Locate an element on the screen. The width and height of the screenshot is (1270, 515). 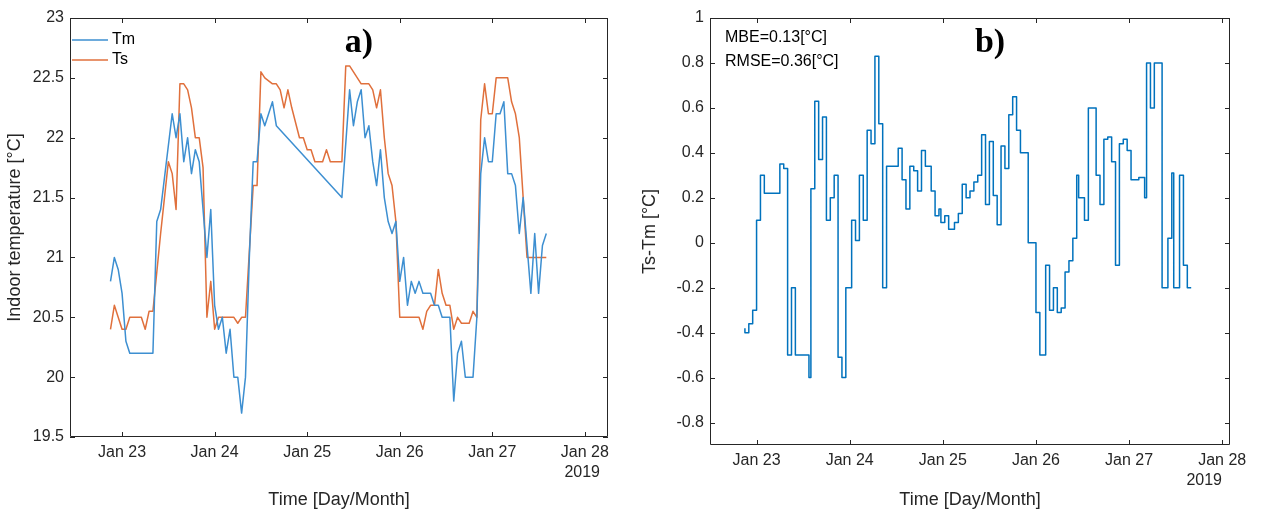
annotation: RMSE=0.36[°C] is located at coordinates (782, 61).